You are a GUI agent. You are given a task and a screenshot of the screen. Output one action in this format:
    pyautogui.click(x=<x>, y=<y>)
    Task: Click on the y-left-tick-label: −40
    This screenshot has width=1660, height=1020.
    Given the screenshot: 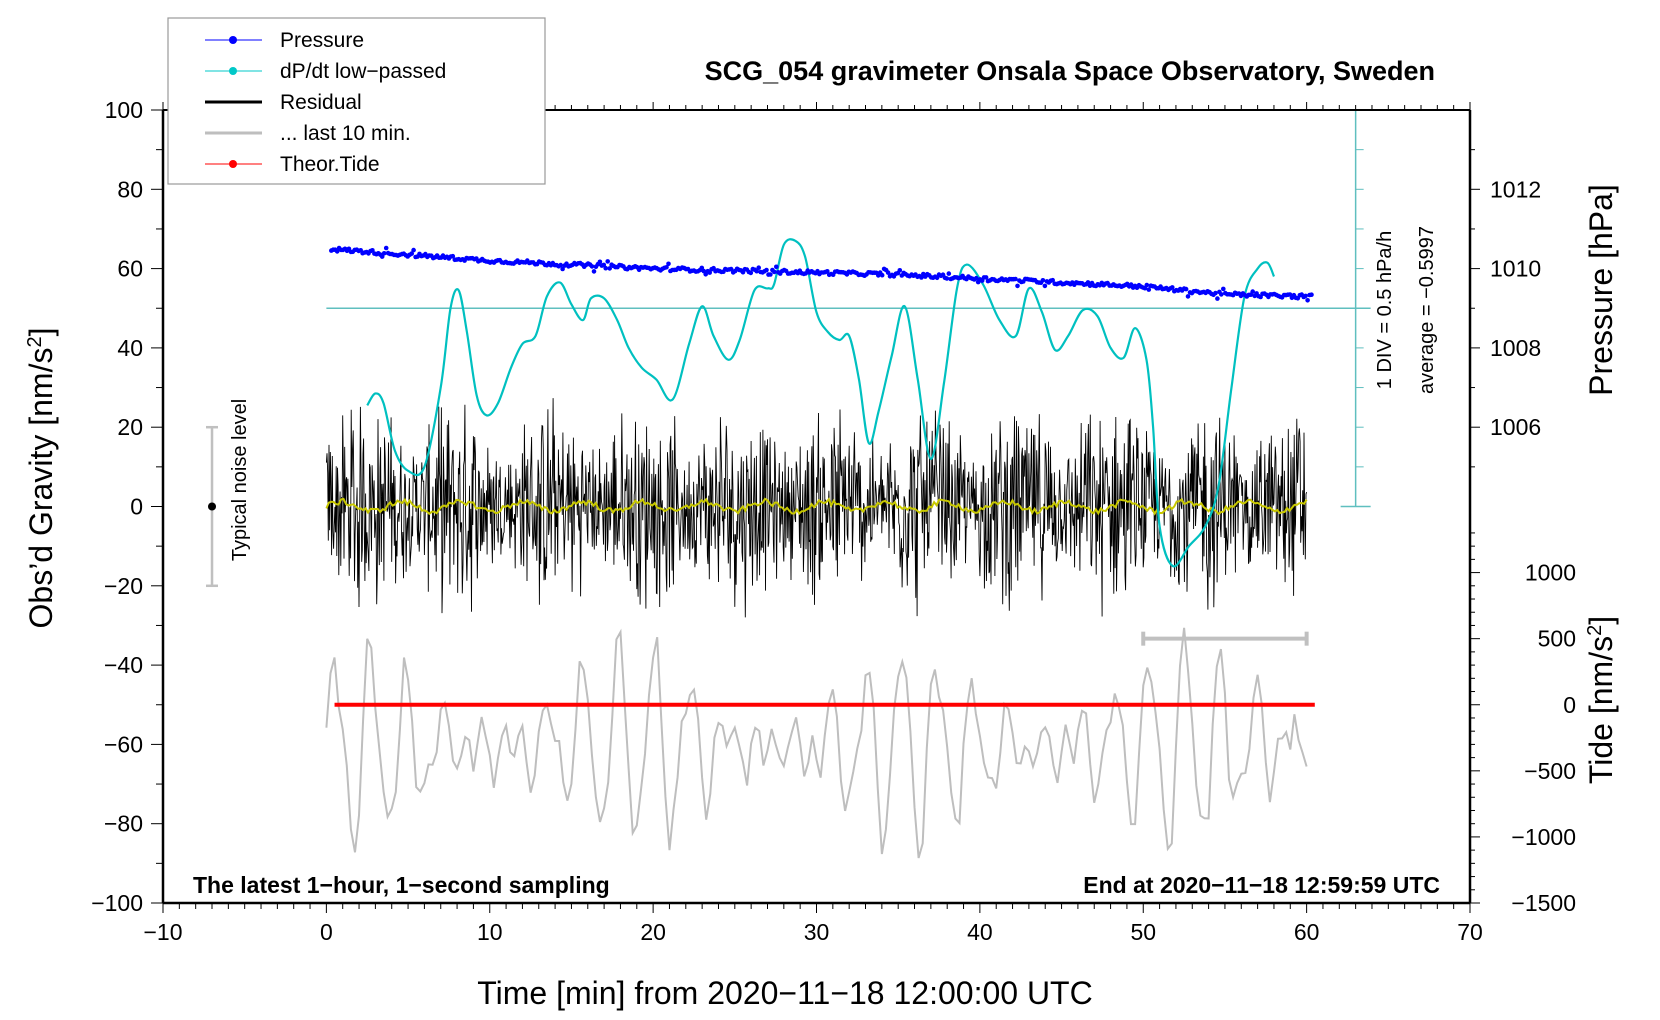 What is the action you would take?
    pyautogui.click(x=123, y=665)
    